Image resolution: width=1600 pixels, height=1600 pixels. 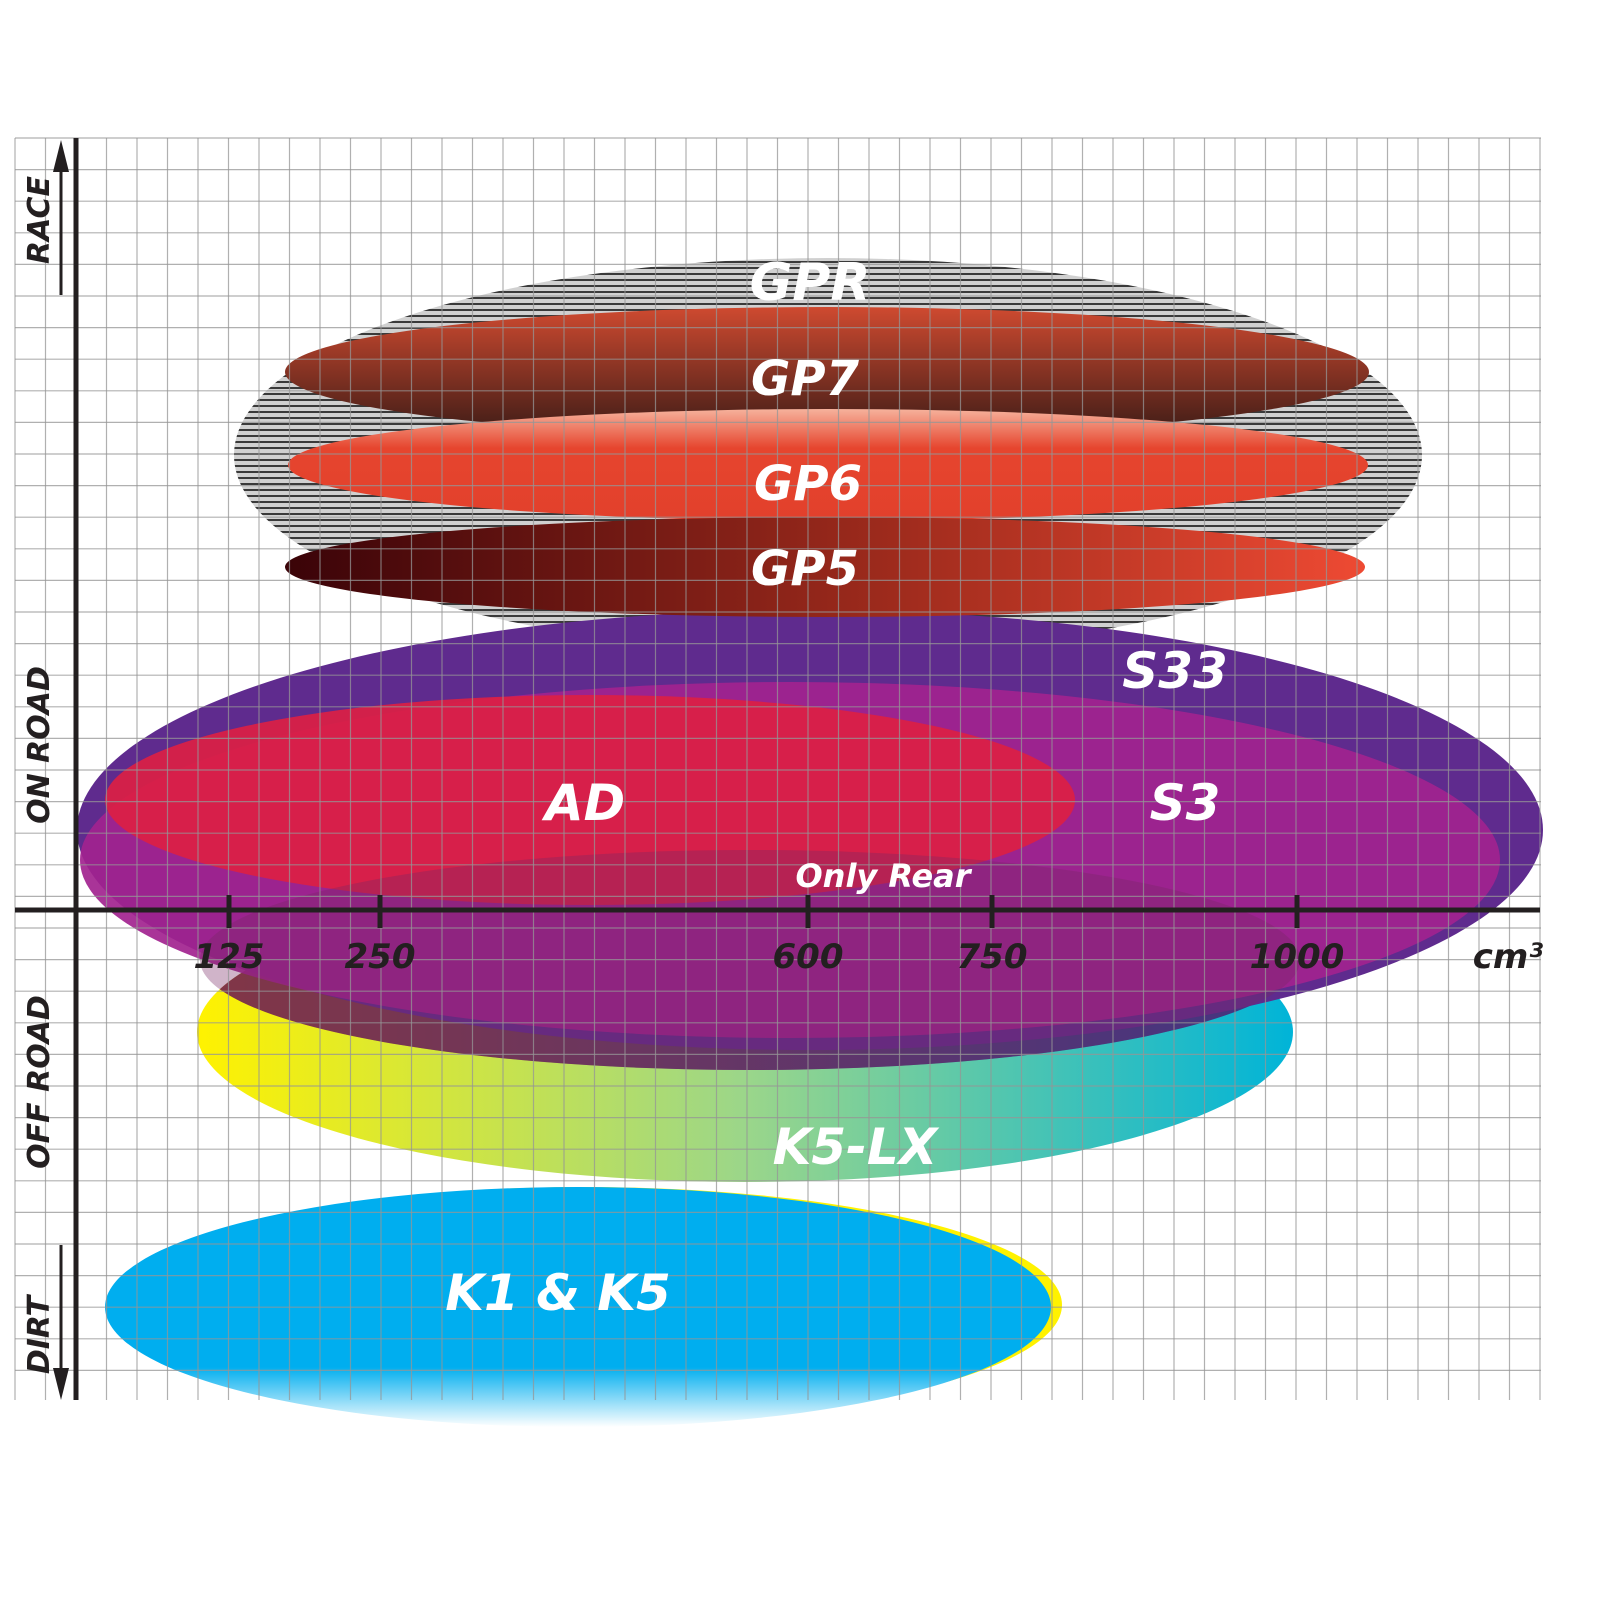 What do you see at coordinates (1175, 671) in the screenshot?
I see `region-label-s33: S33` at bounding box center [1175, 671].